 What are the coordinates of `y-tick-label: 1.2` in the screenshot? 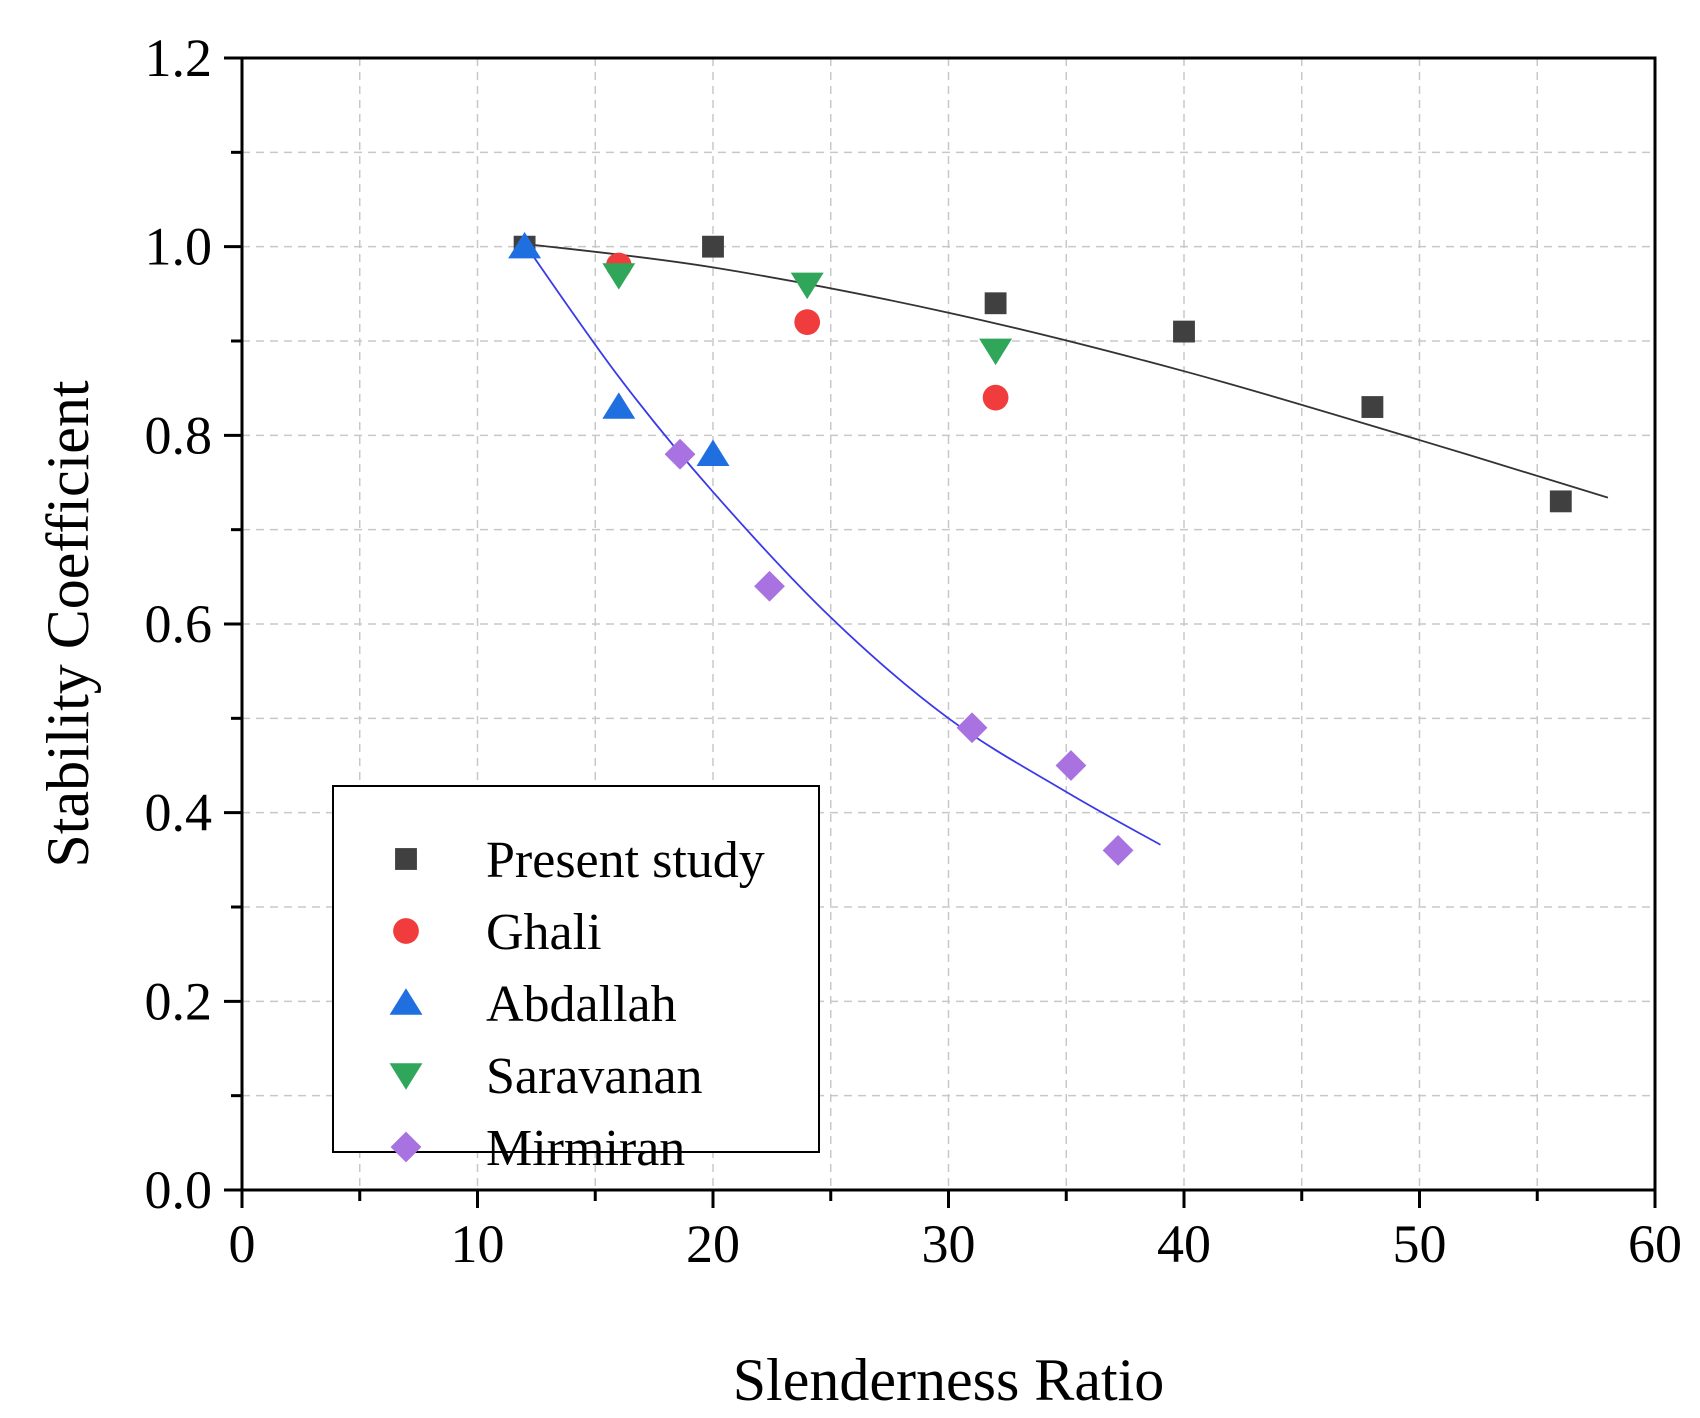 It's located at (179, 58).